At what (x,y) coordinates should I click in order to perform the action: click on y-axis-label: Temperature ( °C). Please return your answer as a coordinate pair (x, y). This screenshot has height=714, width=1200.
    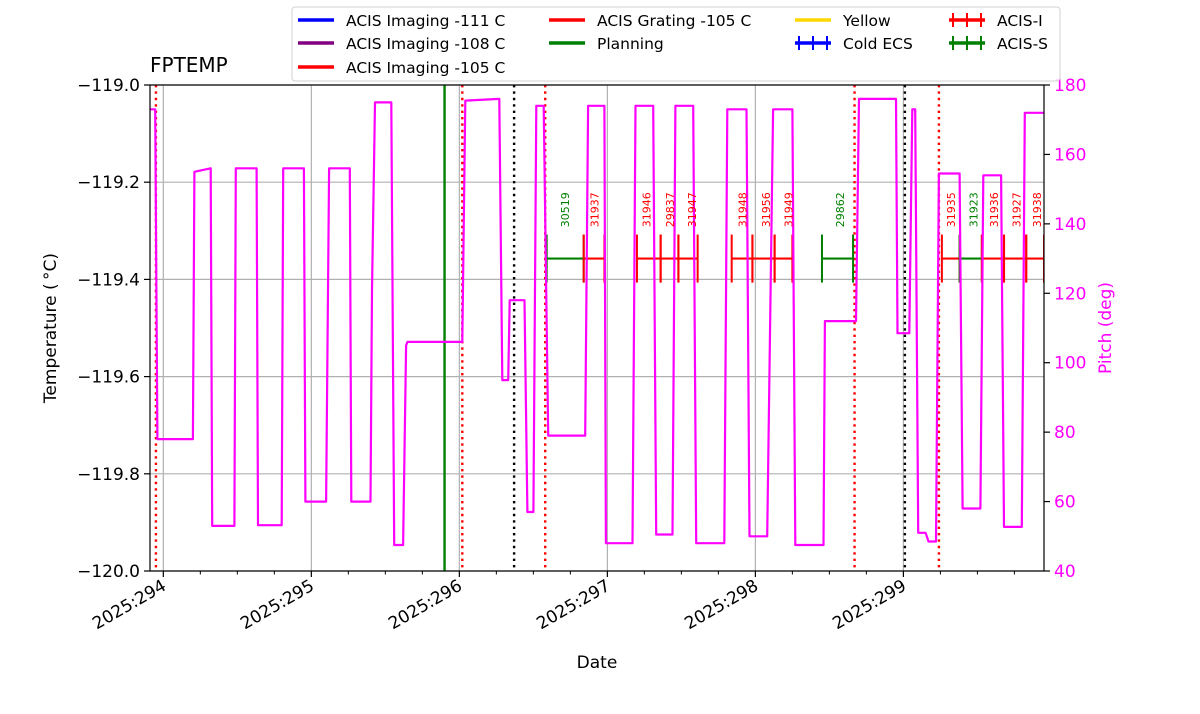
    Looking at the image, I should click on (51, 328).